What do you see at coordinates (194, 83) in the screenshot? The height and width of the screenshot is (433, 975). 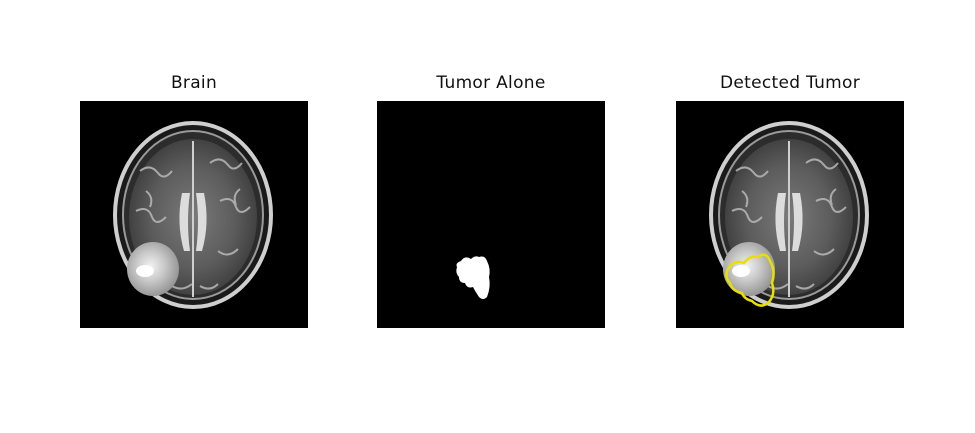 I see `panel-title-brain: Brain` at bounding box center [194, 83].